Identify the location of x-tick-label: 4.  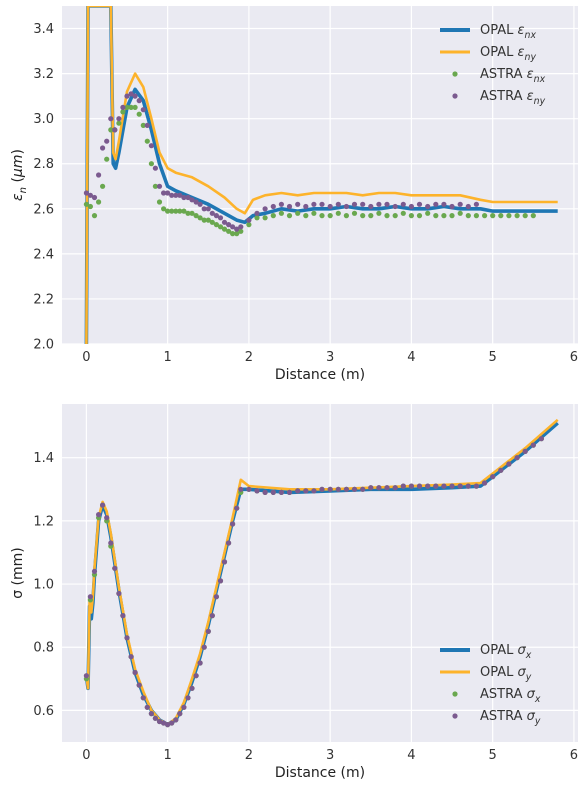
(411, 755).